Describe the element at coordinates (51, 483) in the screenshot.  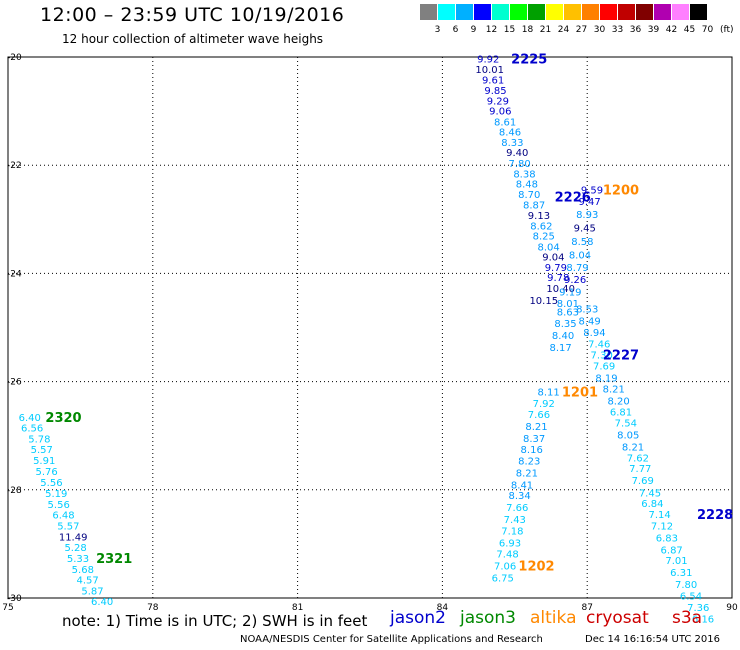
I see `wave-height-point: 5.56` at that location.